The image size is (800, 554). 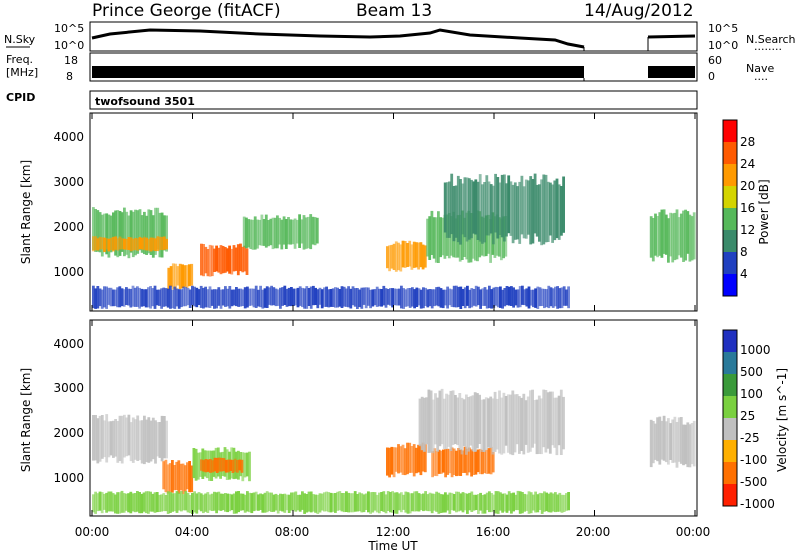 I want to click on velocity-colorbar-swatch, so click(x=730, y=385).